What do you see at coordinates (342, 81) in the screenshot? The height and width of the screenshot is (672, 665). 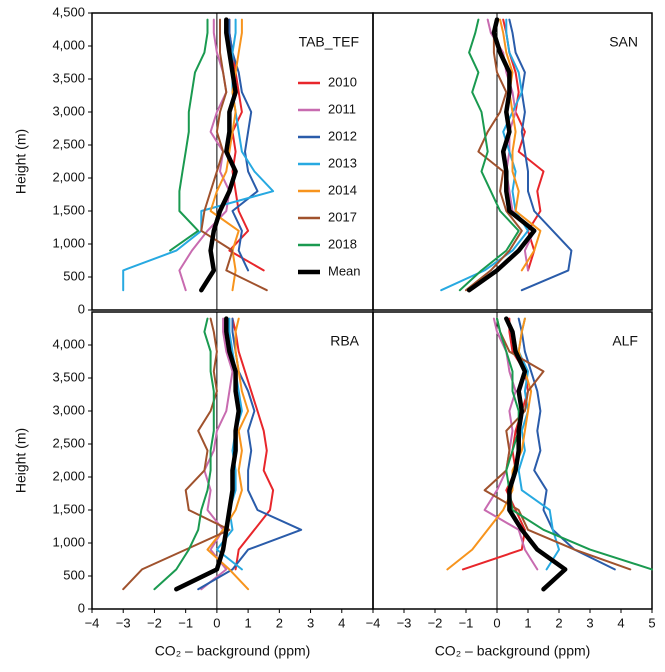 I see `legend-label: 2010` at bounding box center [342, 81].